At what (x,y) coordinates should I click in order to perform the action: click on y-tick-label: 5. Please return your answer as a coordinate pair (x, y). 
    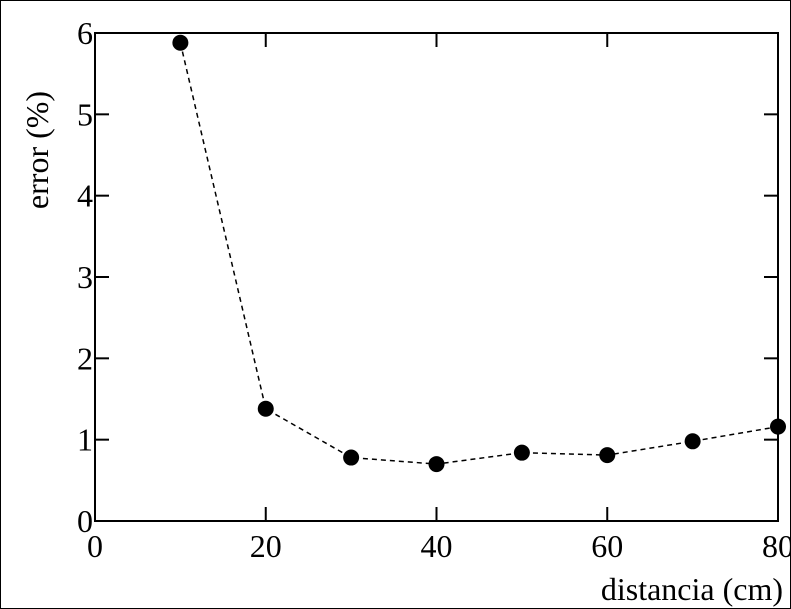
    Looking at the image, I should click on (85, 114).